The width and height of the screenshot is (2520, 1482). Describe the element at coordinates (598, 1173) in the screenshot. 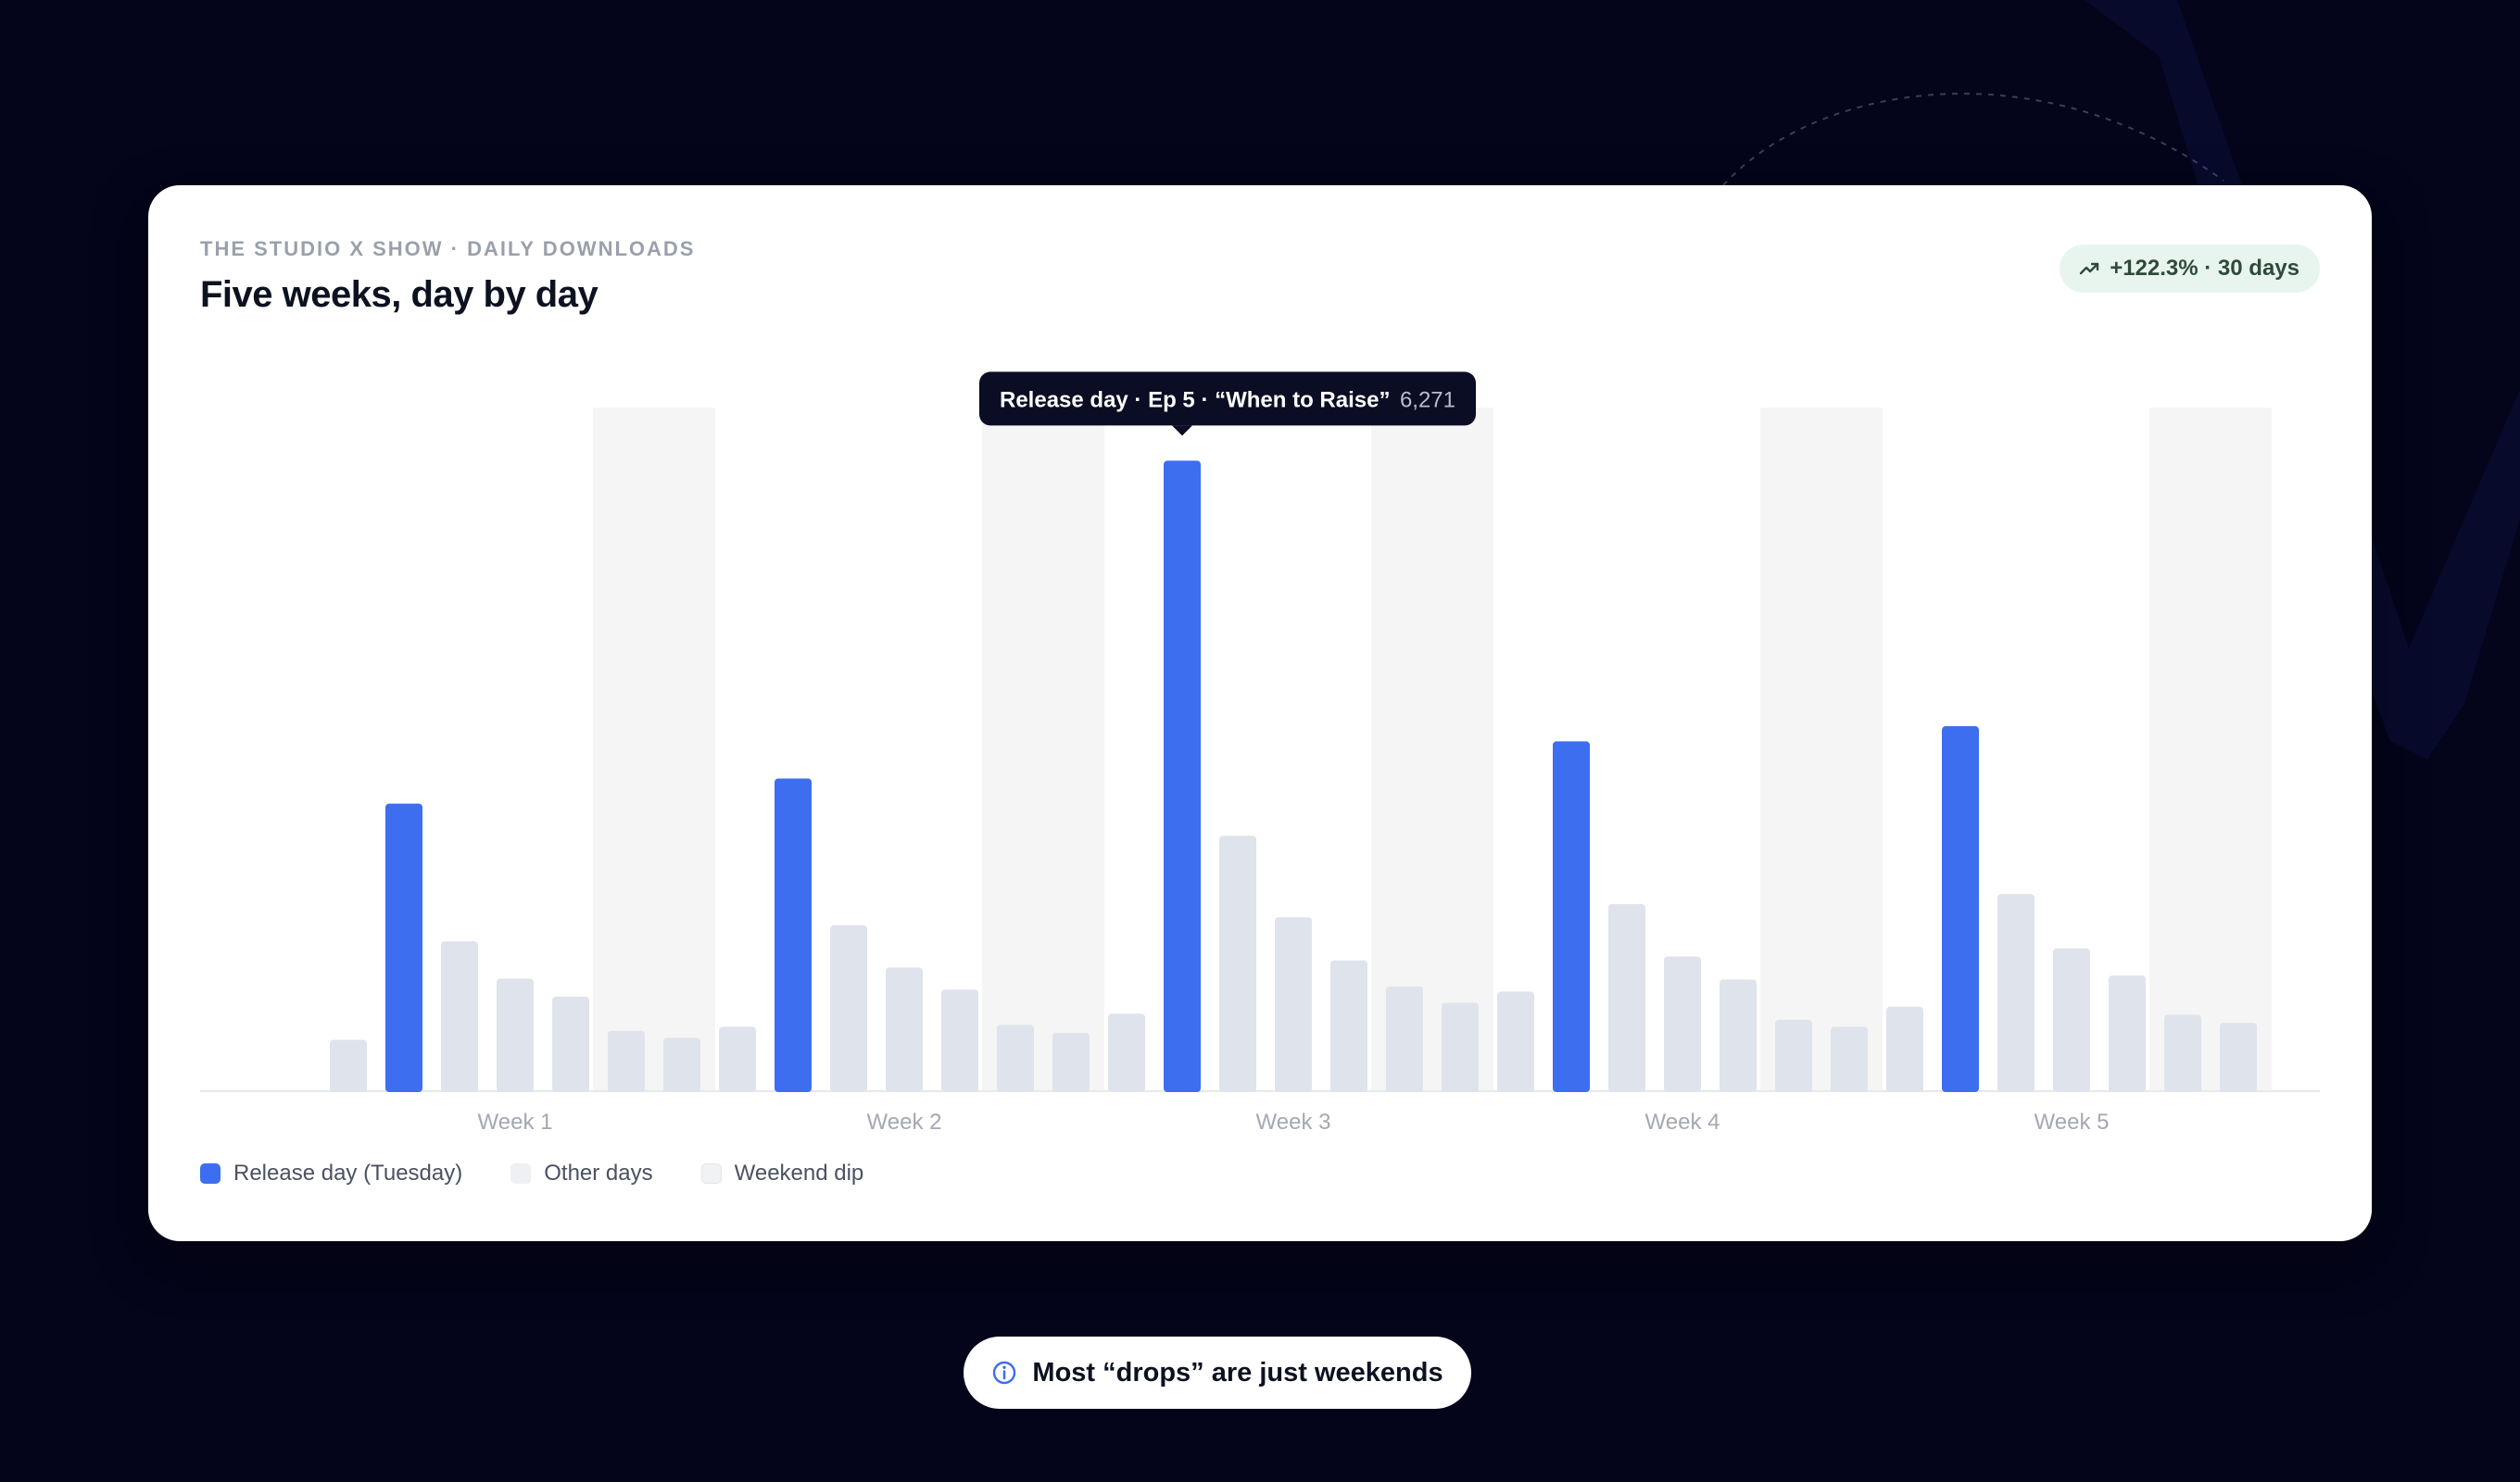

I see `legend-label-other: Other days` at that location.